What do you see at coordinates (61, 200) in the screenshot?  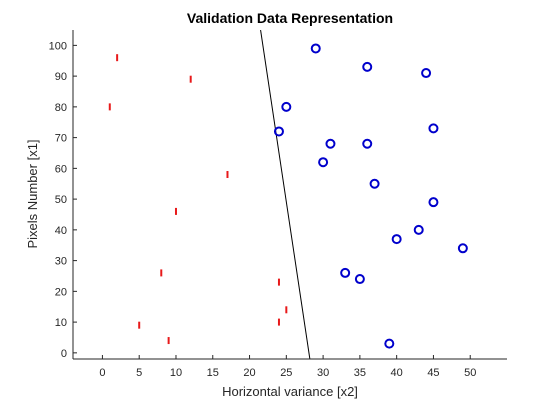 I see `y-tick-label: 50` at bounding box center [61, 200].